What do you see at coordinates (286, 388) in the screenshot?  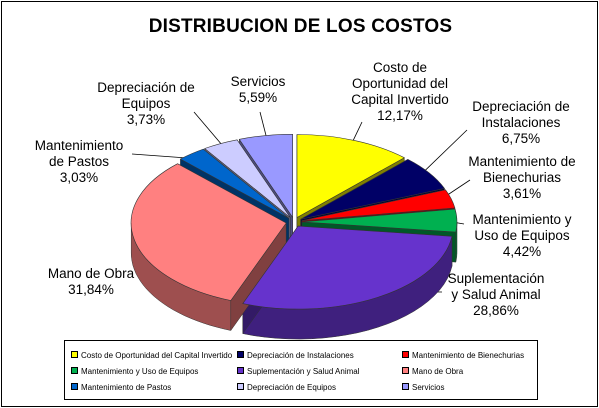 I see `legend-item: Depreciación de Equipos` at bounding box center [286, 388].